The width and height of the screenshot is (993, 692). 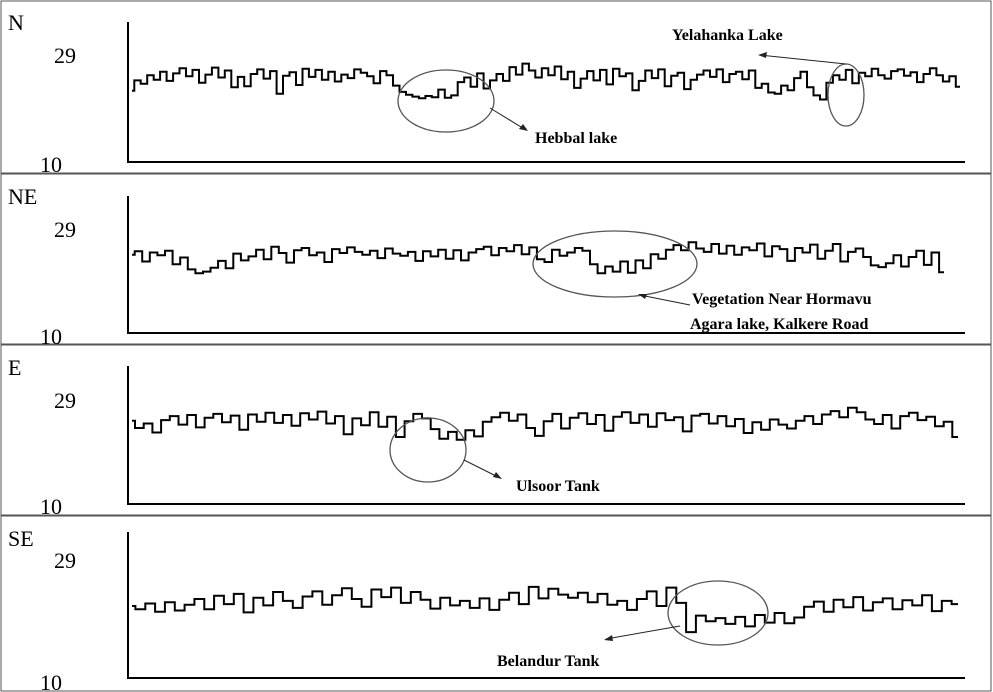 I want to click on panel-label: E, so click(x=14, y=367).